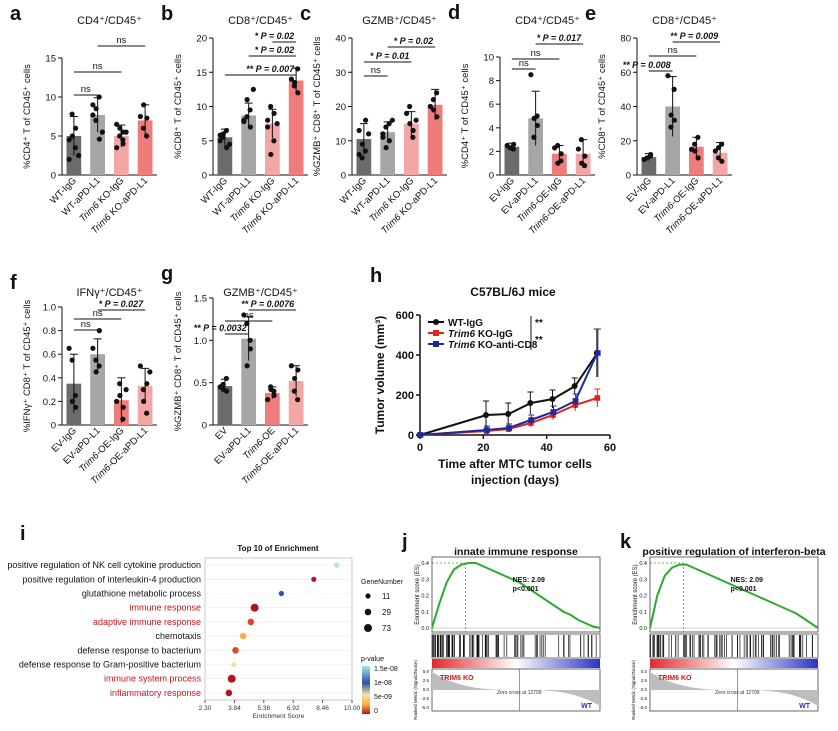 The image size is (838, 731). I want to click on legend-gene: Trim6, so click(461, 345).